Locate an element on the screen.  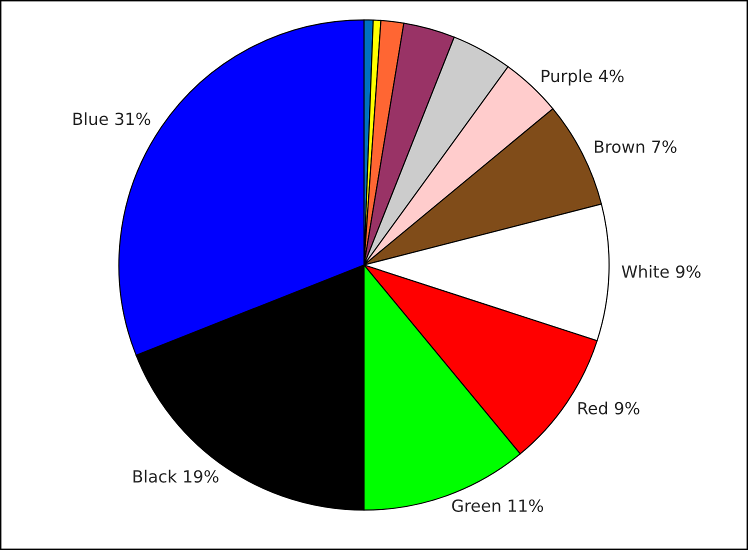
slice-label: Black 19% is located at coordinates (176, 476).